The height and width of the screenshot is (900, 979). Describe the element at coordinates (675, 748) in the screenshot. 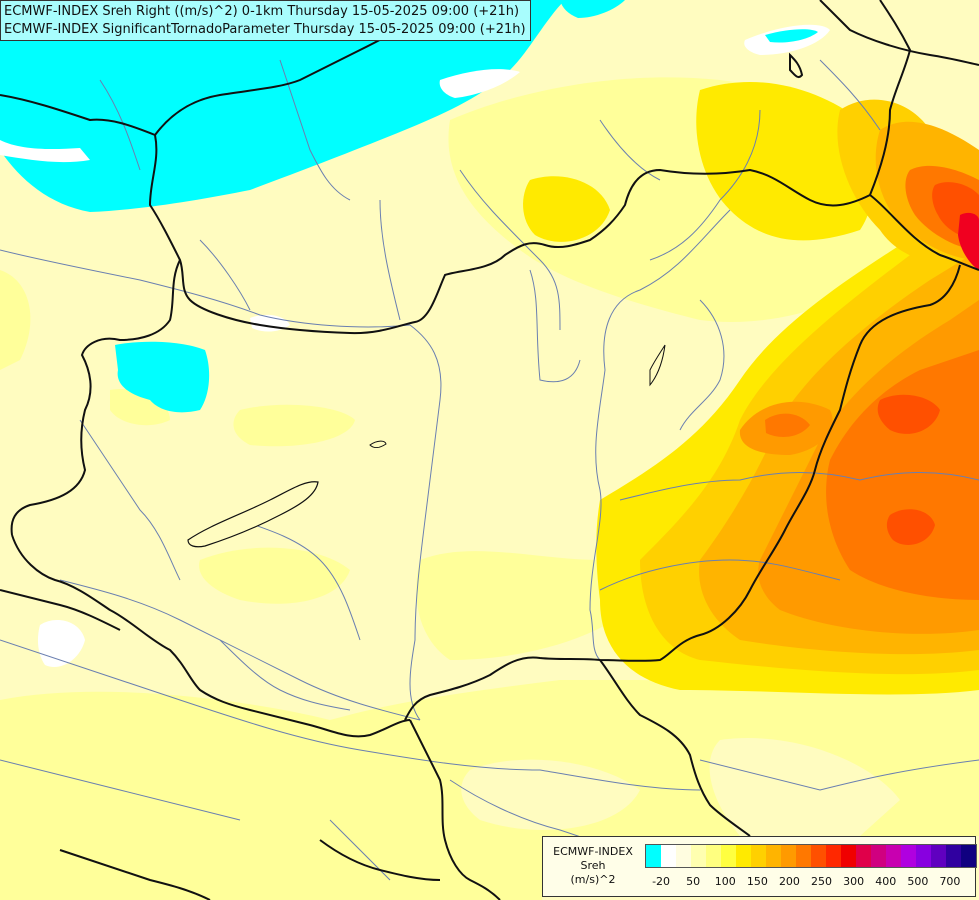

I see `border-south-east` at that location.